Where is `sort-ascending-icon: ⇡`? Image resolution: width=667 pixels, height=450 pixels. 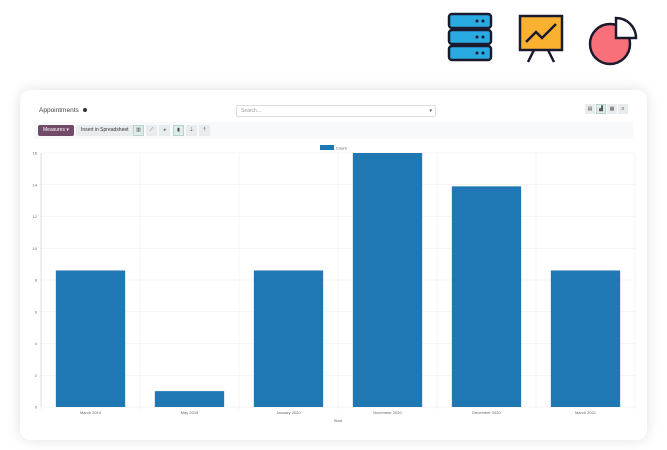
sort-ascending-icon: ⇡ is located at coordinates (204, 130).